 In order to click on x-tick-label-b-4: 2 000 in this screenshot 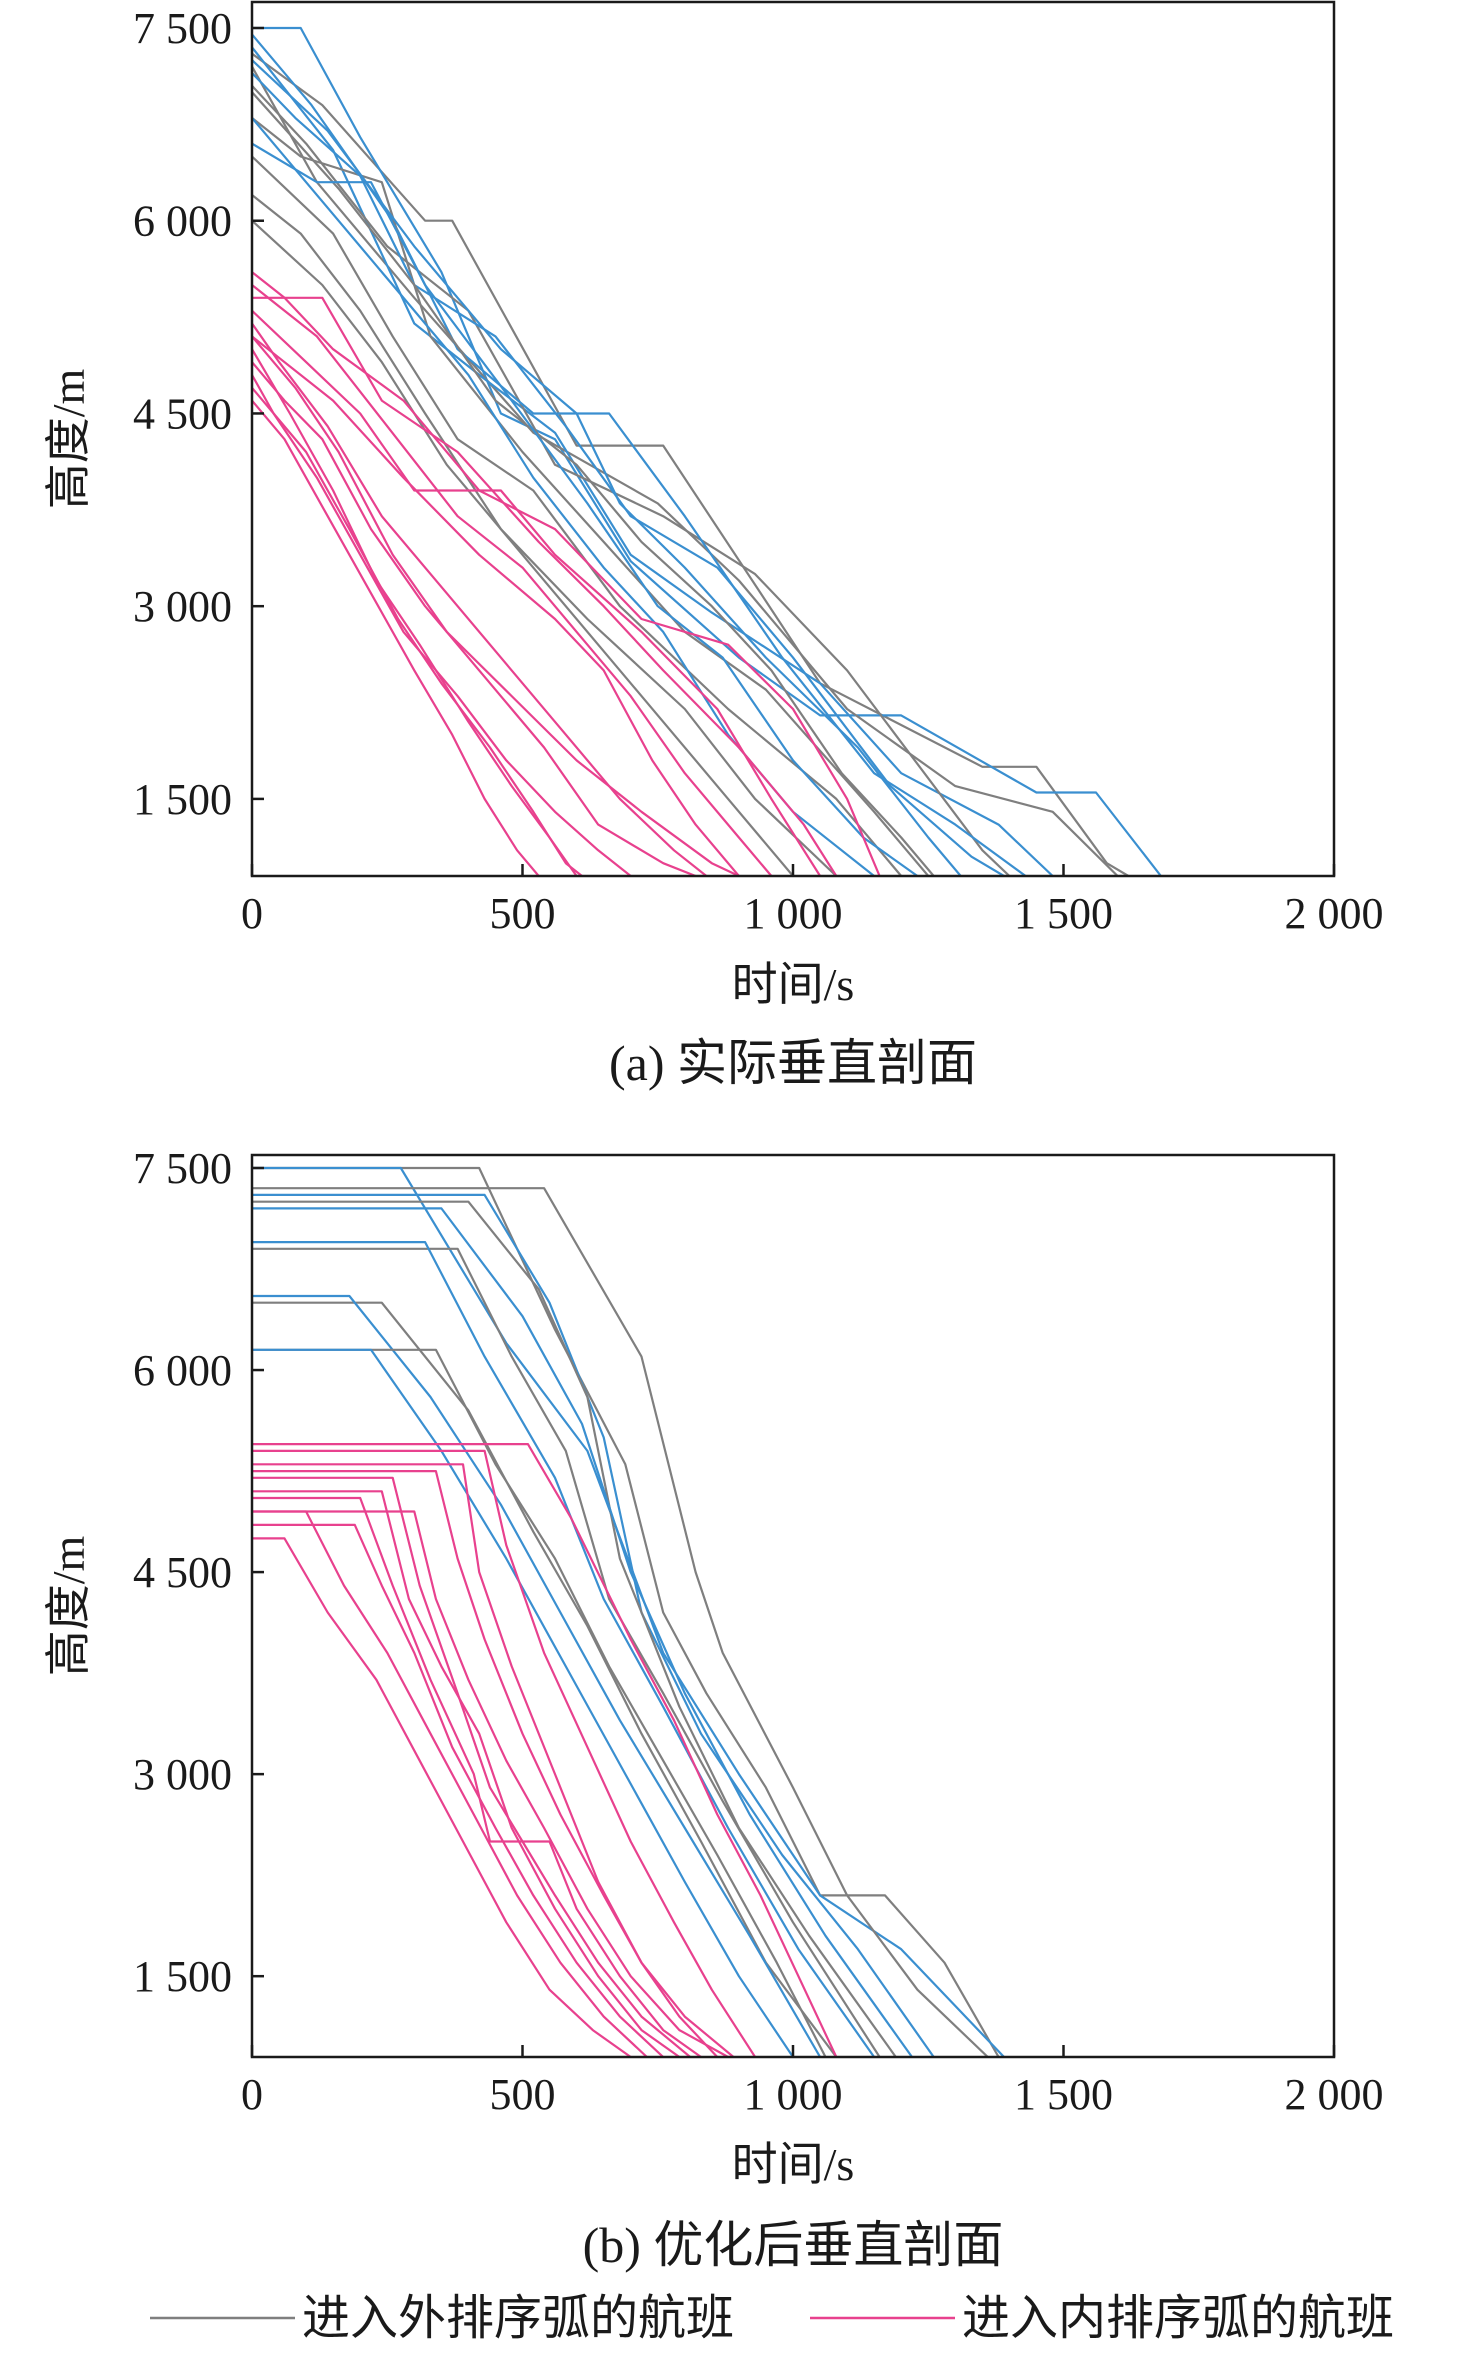, I will do `click(1334, 2094)`.